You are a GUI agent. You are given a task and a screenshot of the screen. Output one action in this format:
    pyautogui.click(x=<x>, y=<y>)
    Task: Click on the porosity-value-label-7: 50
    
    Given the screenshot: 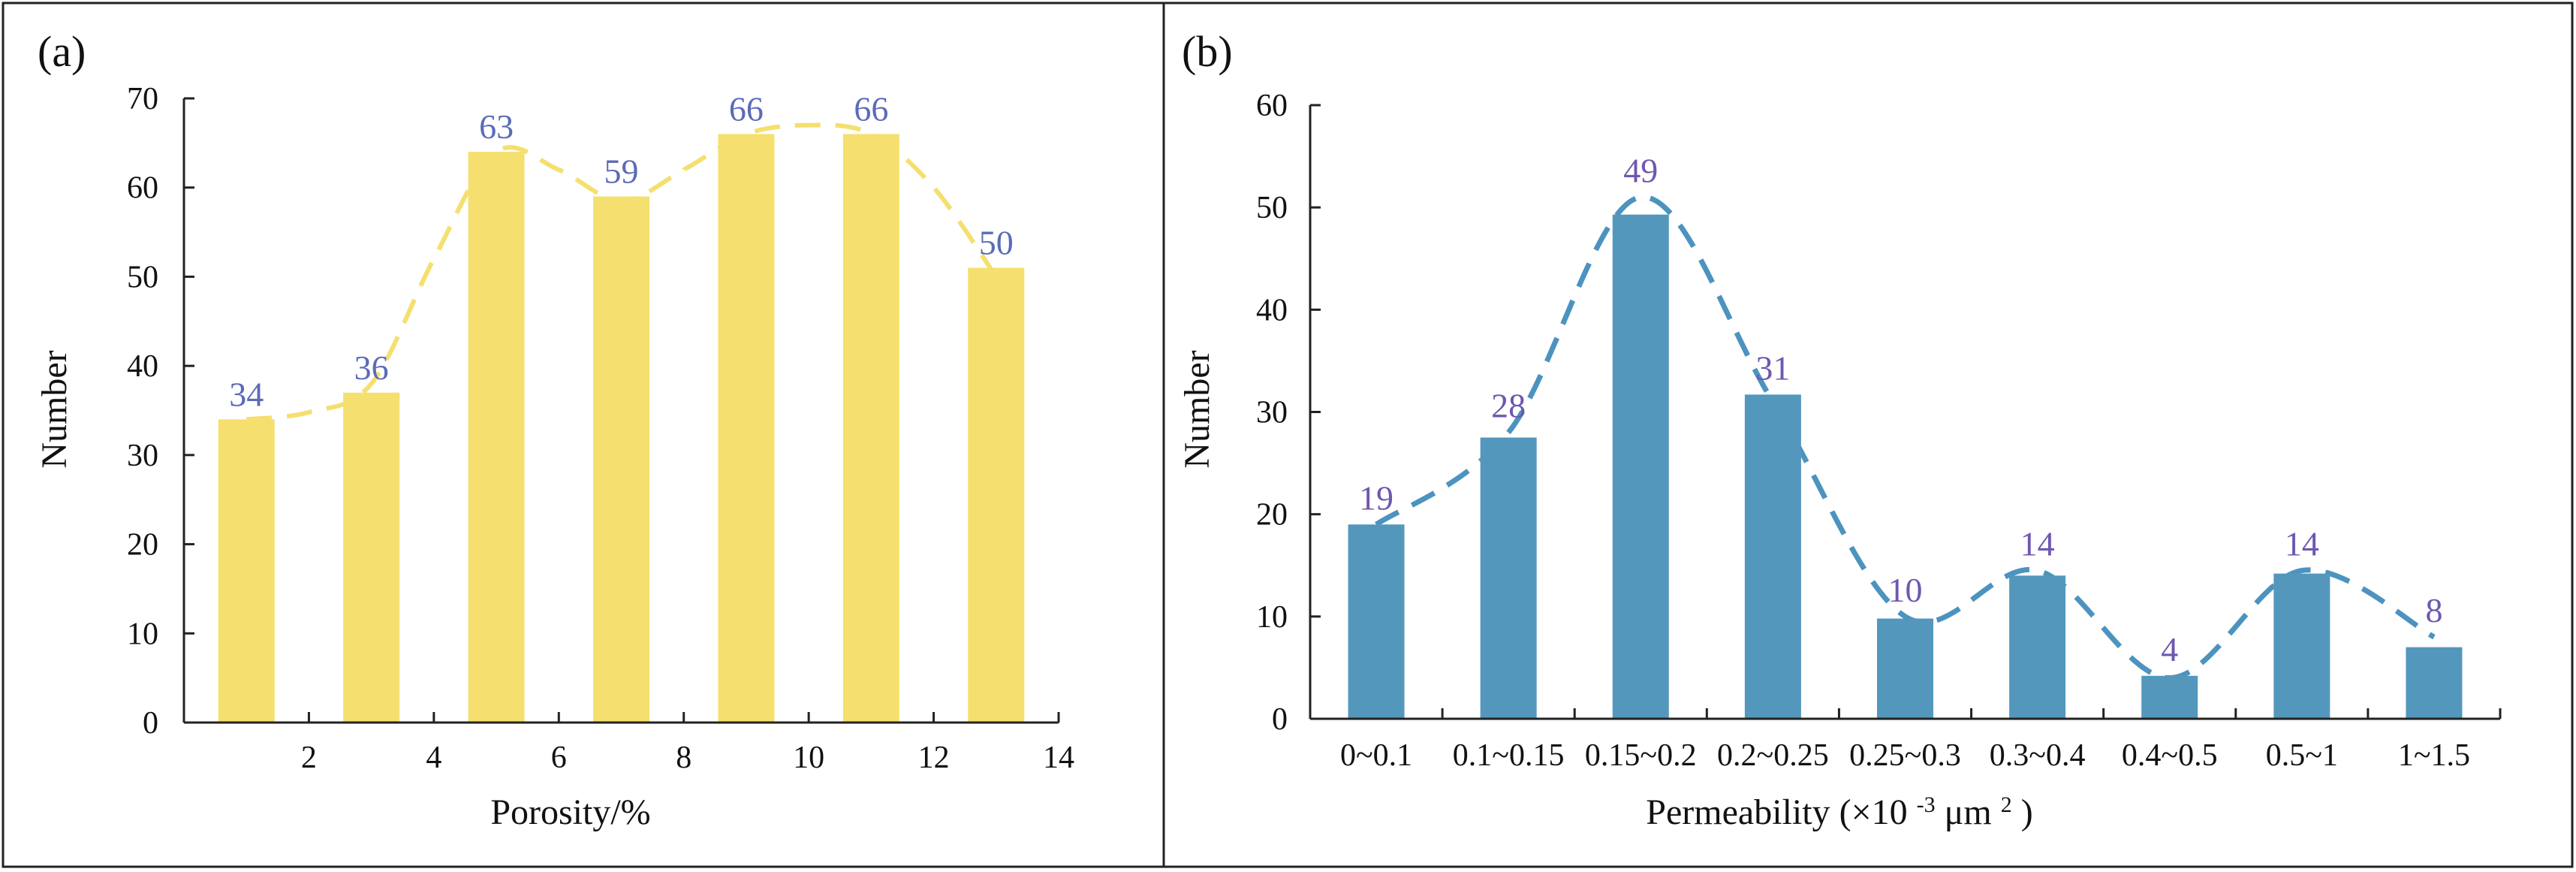 What is the action you would take?
    pyautogui.click(x=996, y=243)
    